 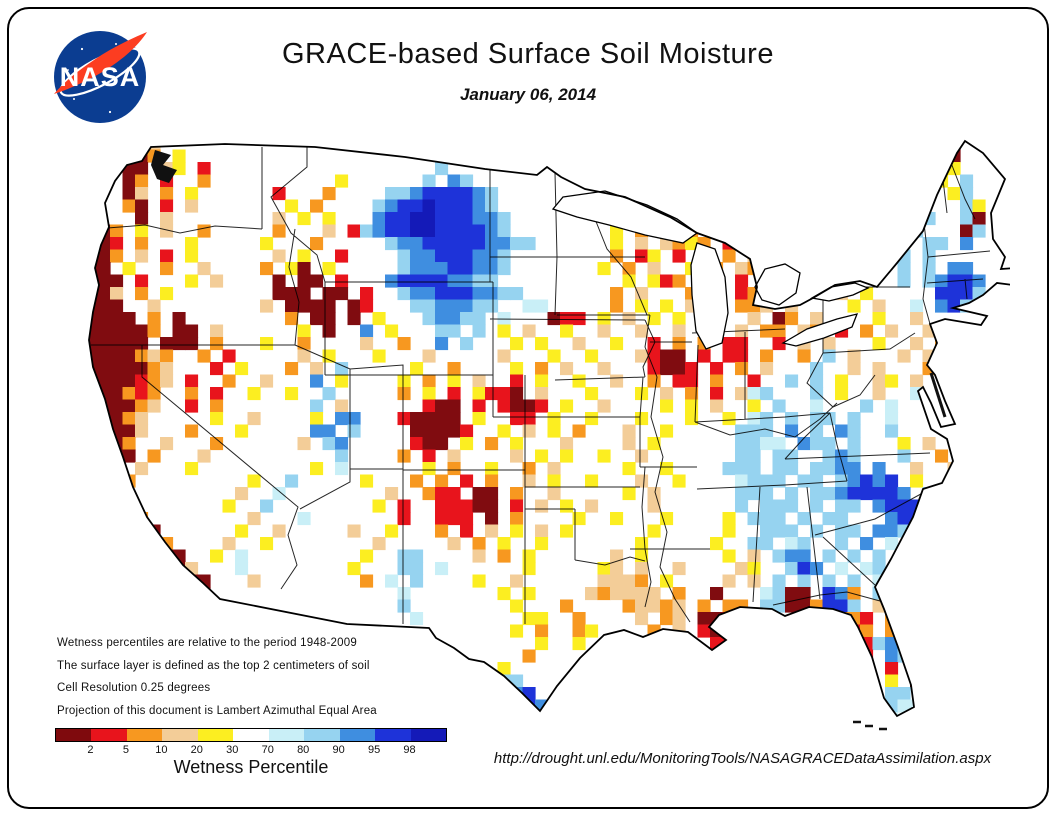 I want to click on lake-erie, so click(x=820, y=330).